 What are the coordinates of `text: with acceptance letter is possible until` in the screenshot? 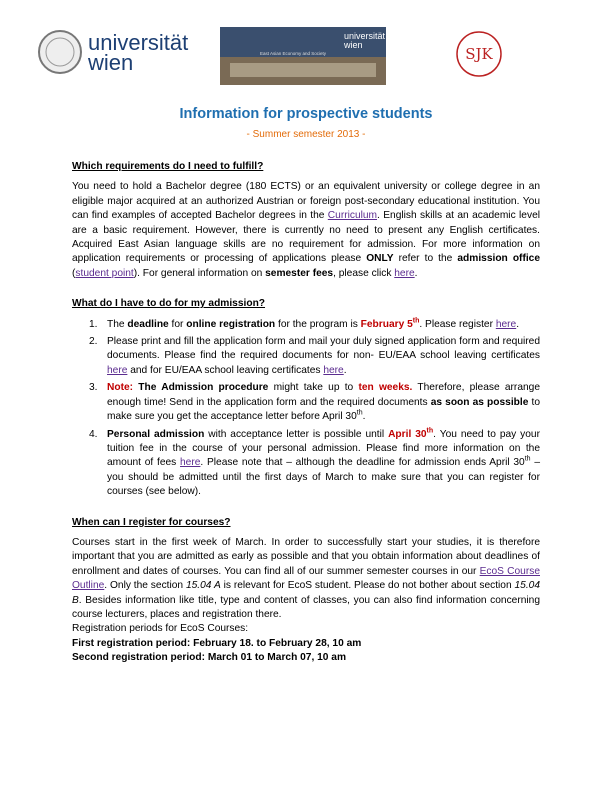 It's located at (296, 434).